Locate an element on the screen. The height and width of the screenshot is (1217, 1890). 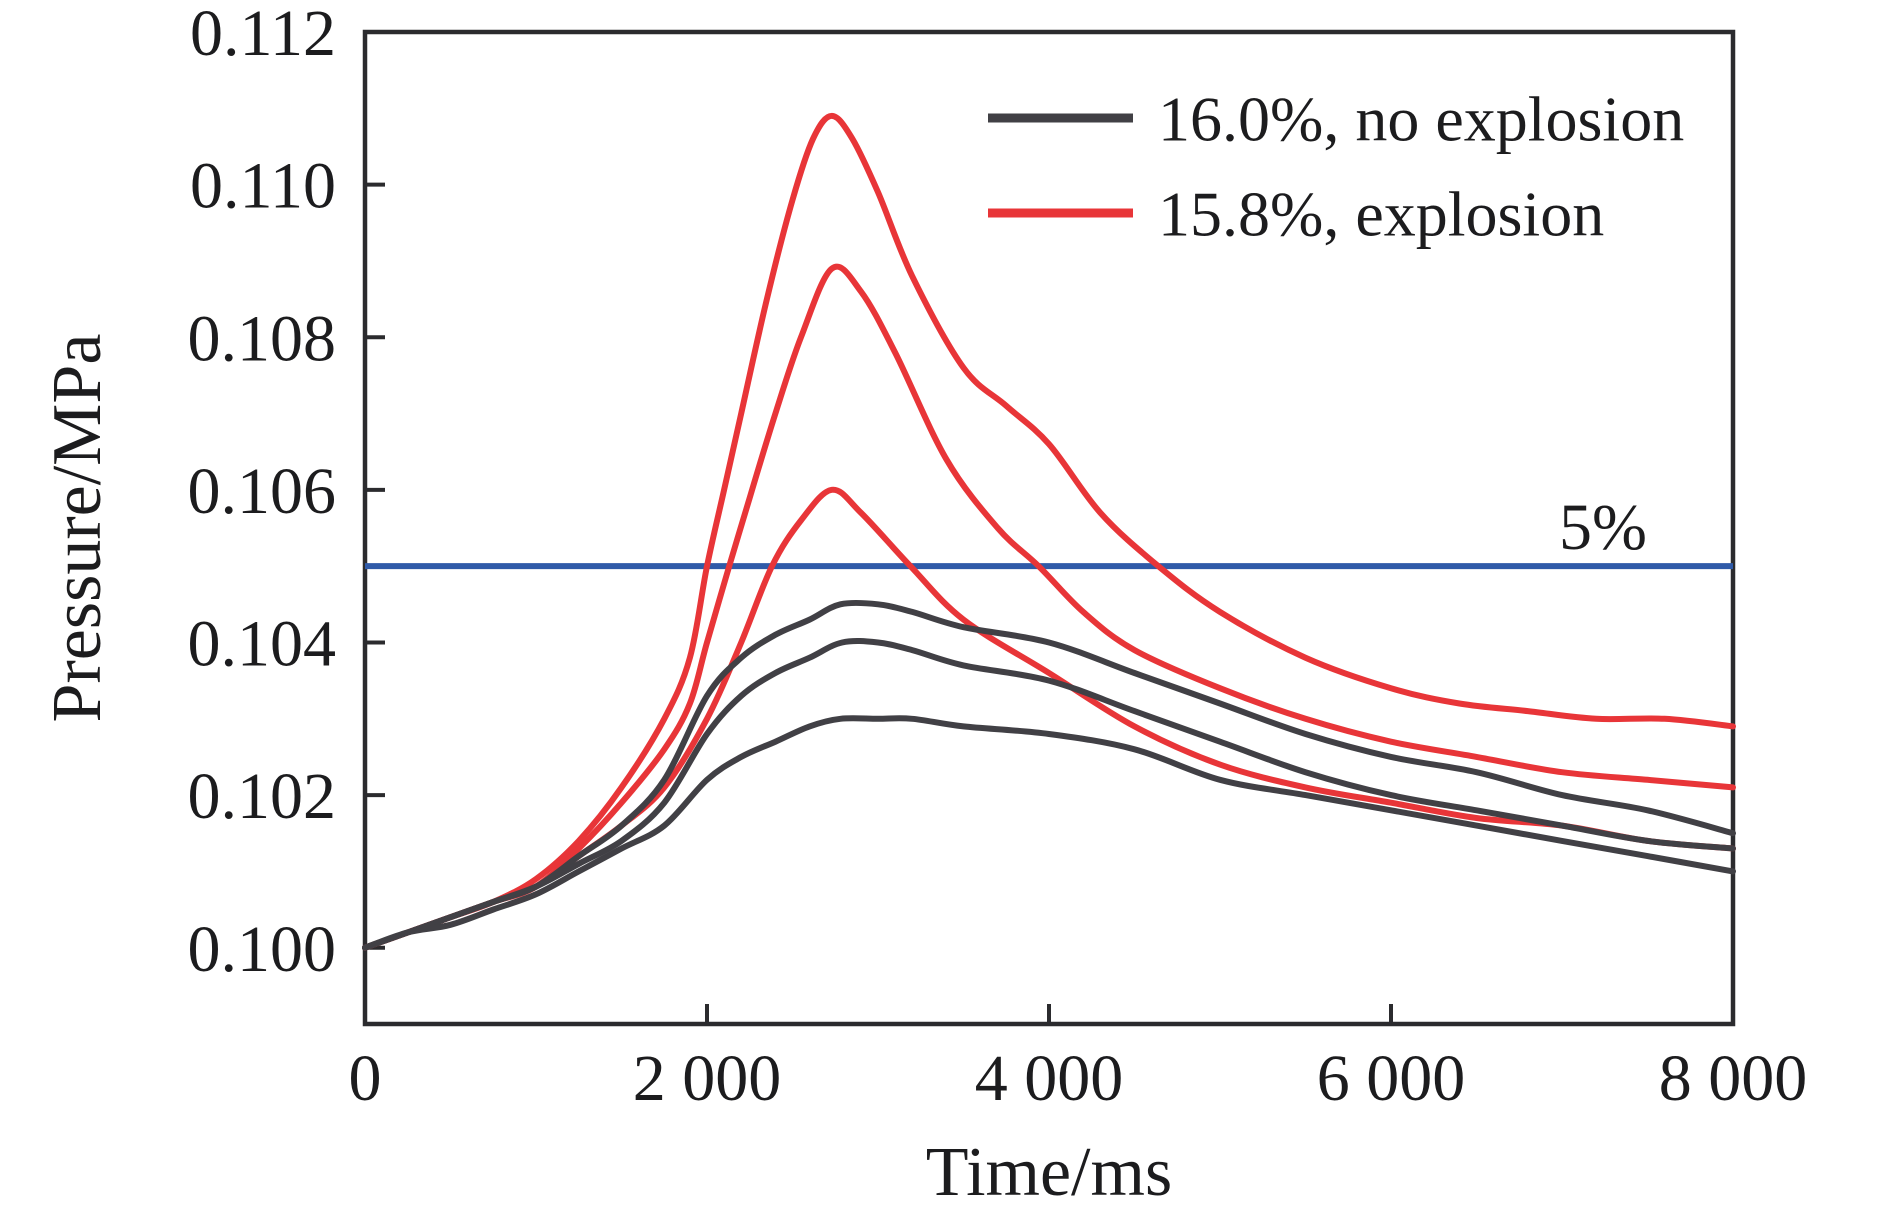
y-tick-label: 0.106 is located at coordinates (262, 491).